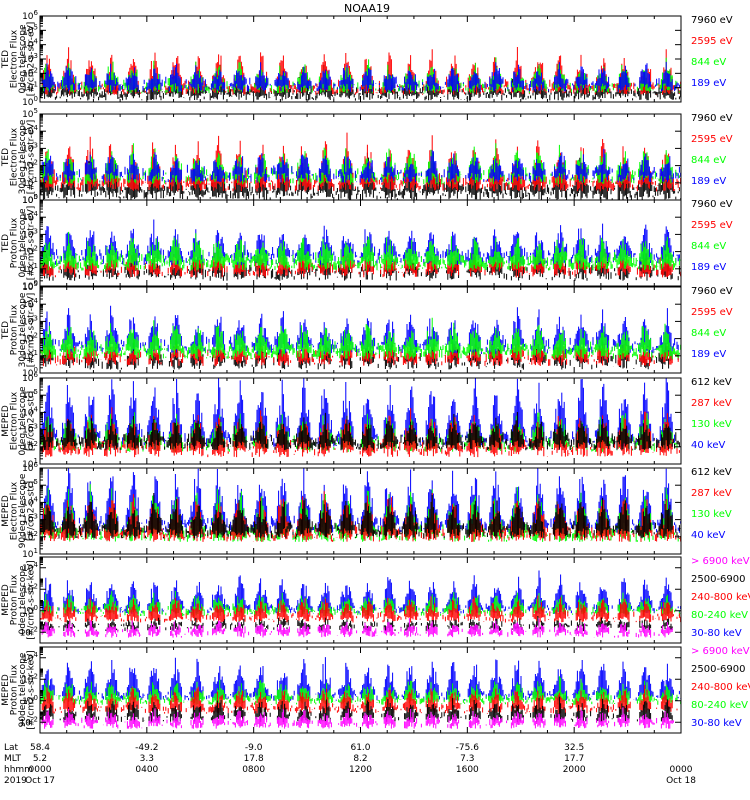 Image resolution: width=750 pixels, height=800 pixels. I want to click on legend-entry: 130 keV, so click(711, 514).